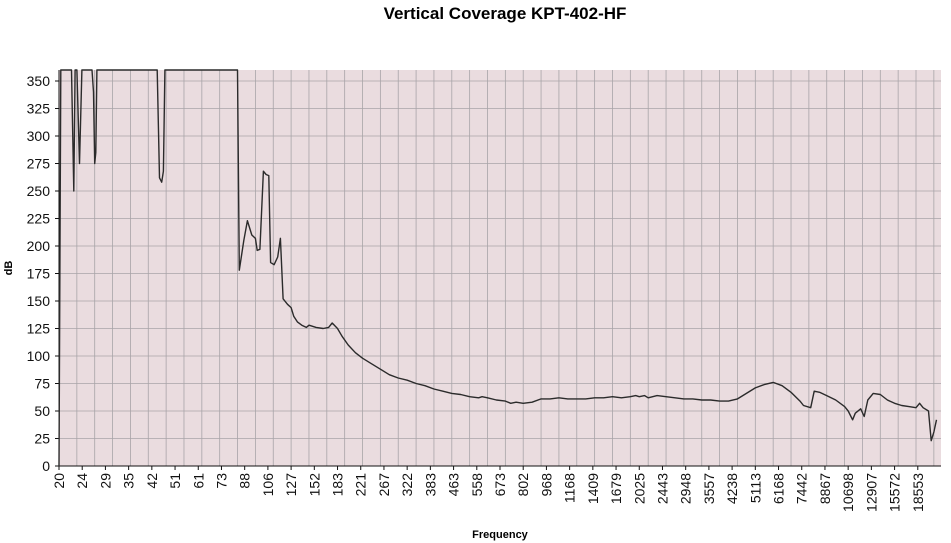 Image resolution: width=951 pixels, height=543 pixels. Describe the element at coordinates (546, 485) in the screenshot. I see `x-tick-label: 968` at that location.